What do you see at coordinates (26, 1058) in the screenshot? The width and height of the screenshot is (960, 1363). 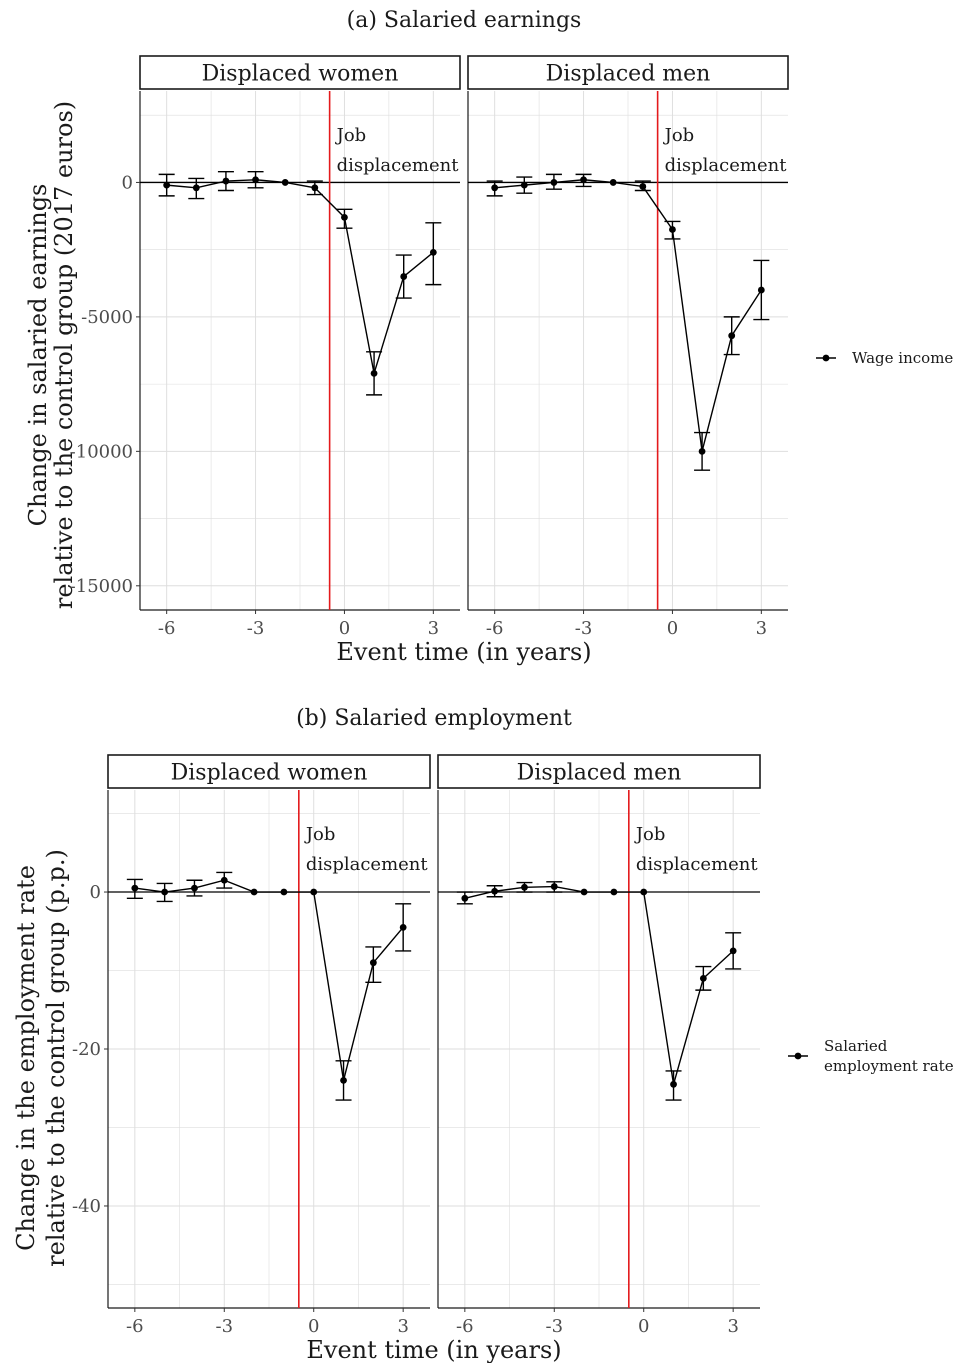 I see `y-axis-title: Change in the employment rate` at bounding box center [26, 1058].